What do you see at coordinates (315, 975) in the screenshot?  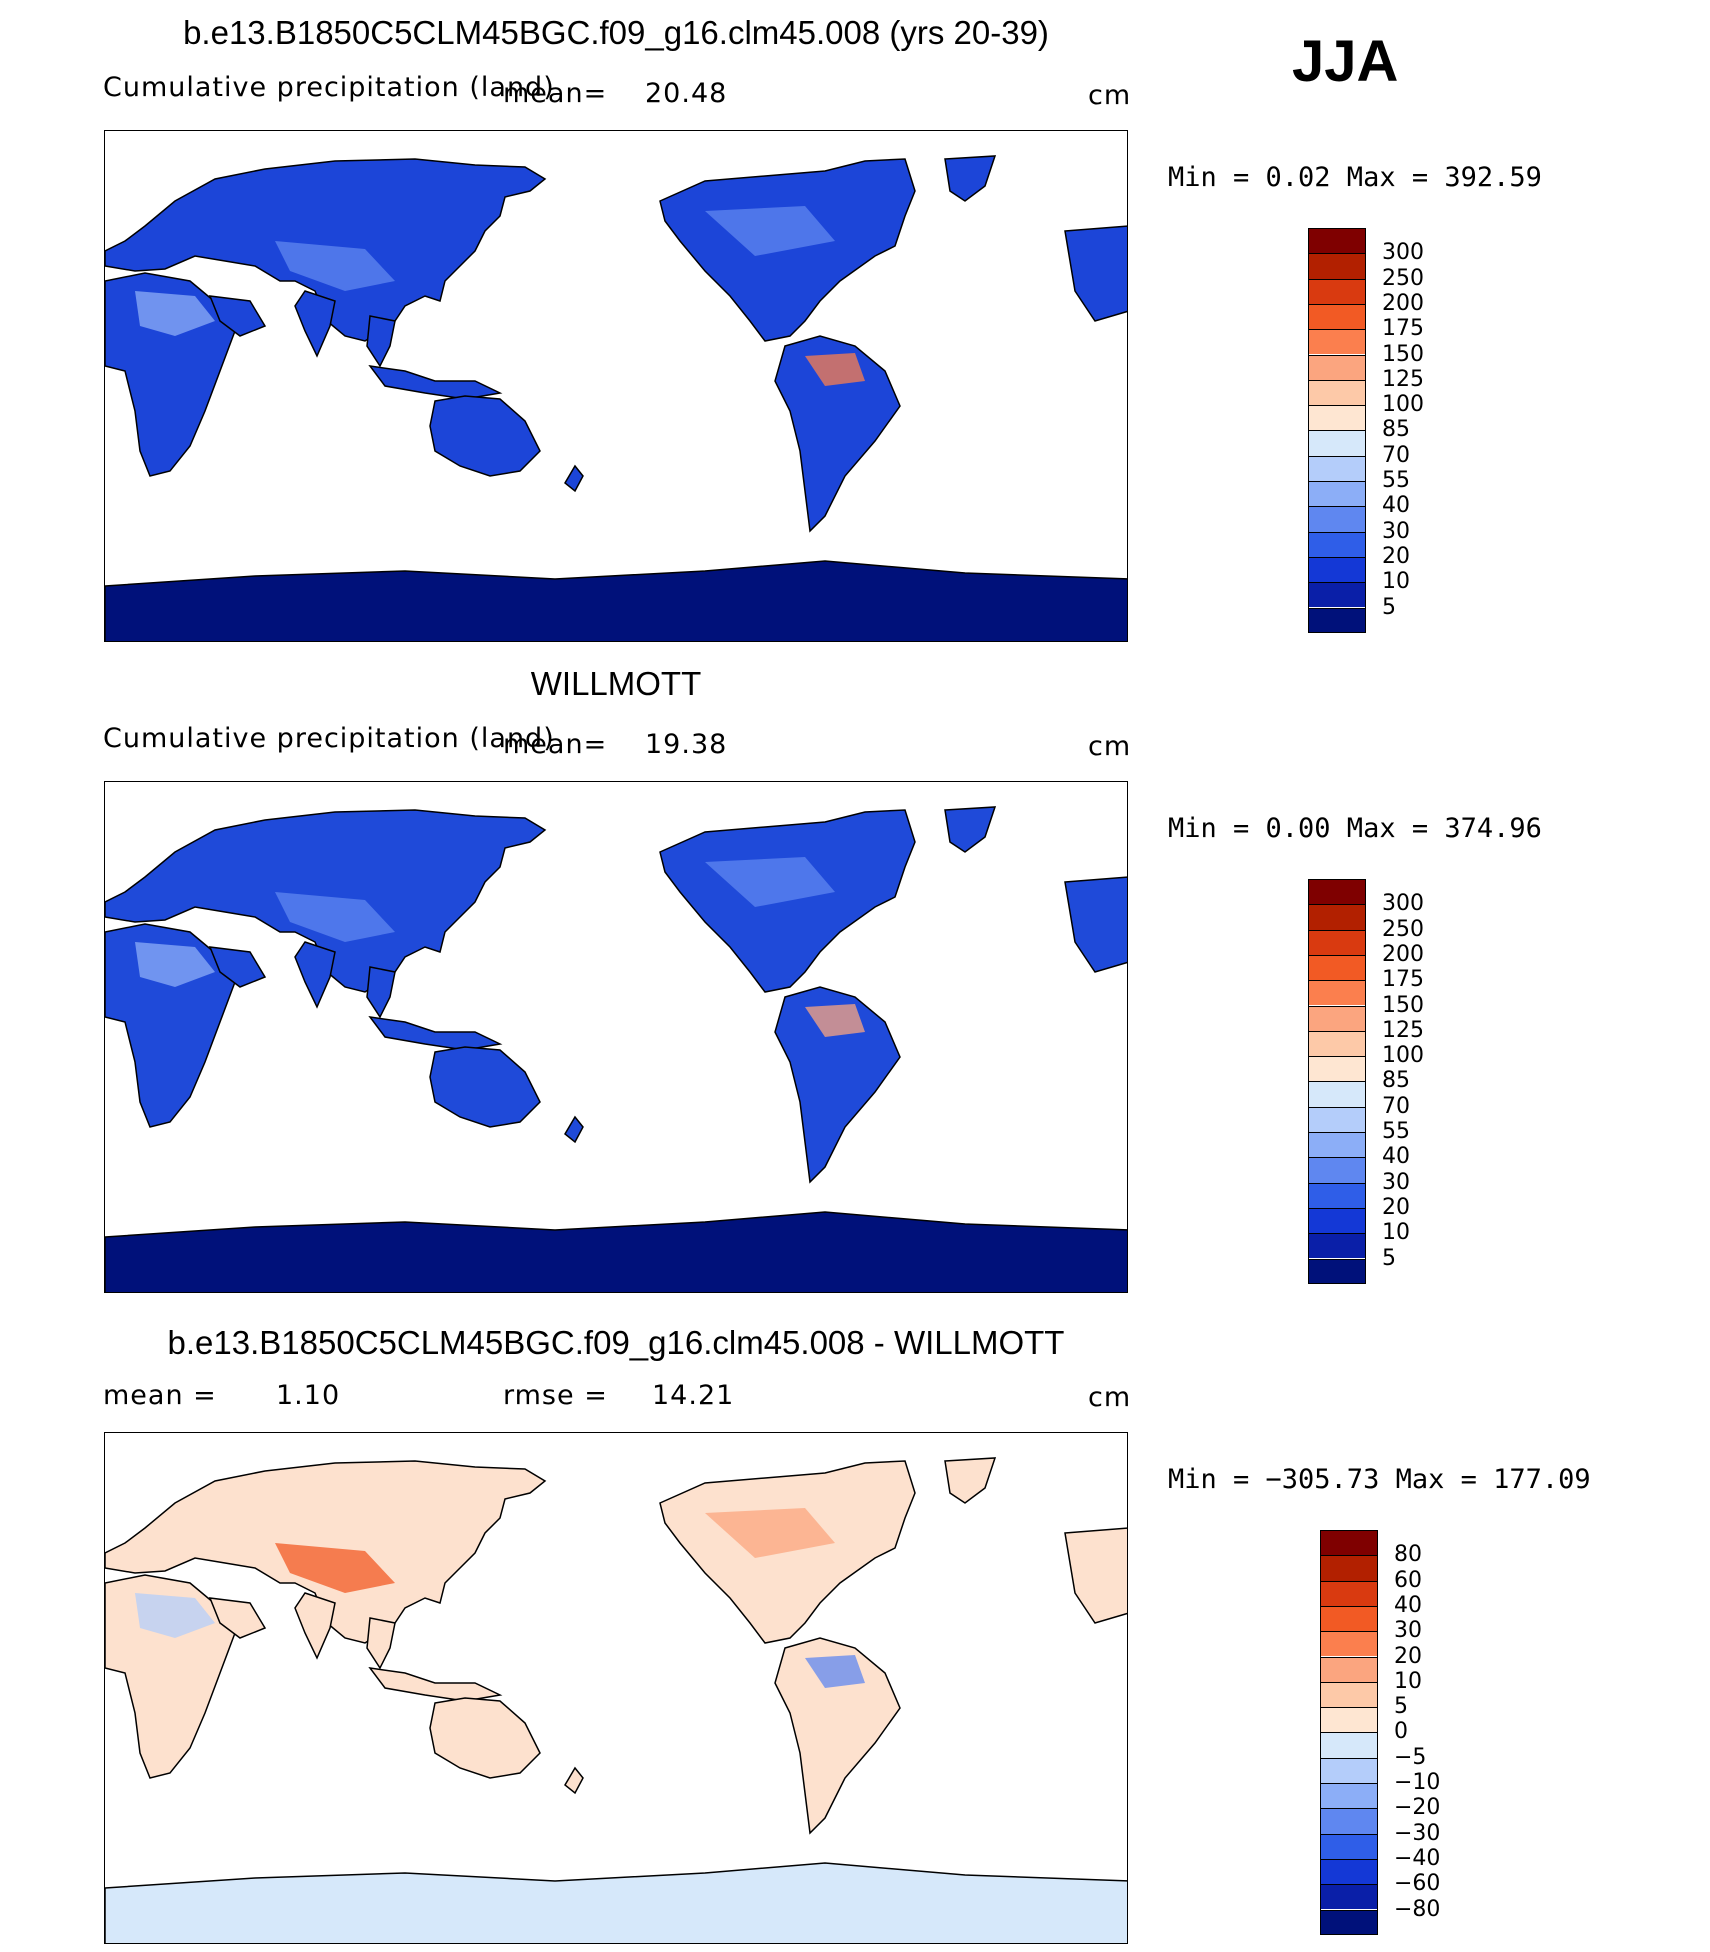 I see `landmass-india` at bounding box center [315, 975].